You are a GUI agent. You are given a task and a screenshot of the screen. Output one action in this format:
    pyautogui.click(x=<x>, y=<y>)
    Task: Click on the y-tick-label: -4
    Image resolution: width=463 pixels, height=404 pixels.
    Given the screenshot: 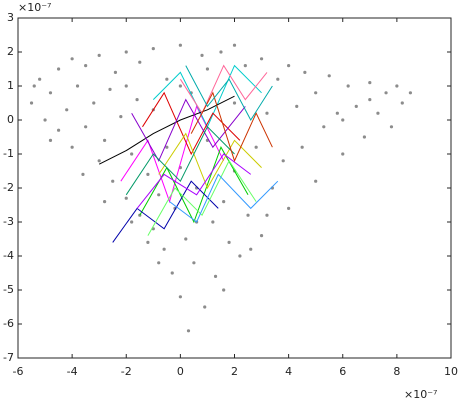 What is the action you would take?
    pyautogui.click(x=8, y=255)
    